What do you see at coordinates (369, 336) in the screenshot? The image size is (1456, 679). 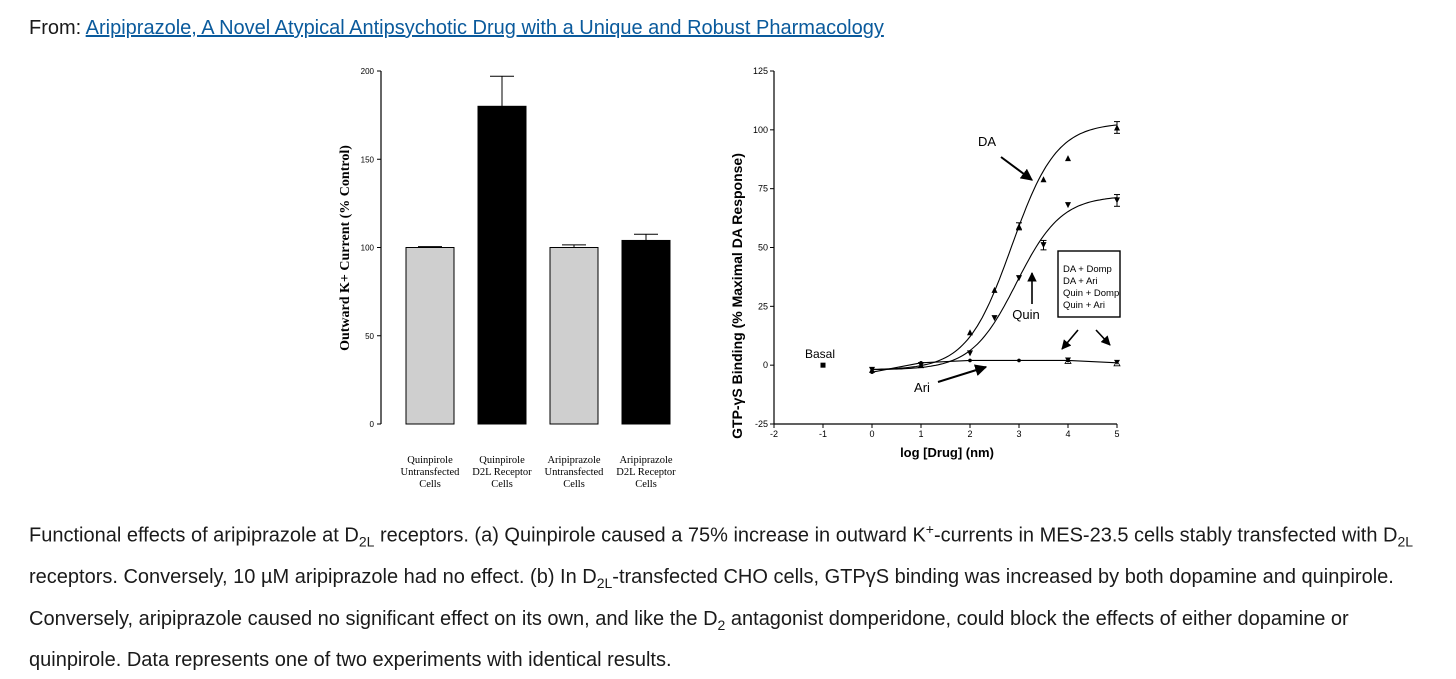 I see `bar-y-tick-label: 50` at bounding box center [369, 336].